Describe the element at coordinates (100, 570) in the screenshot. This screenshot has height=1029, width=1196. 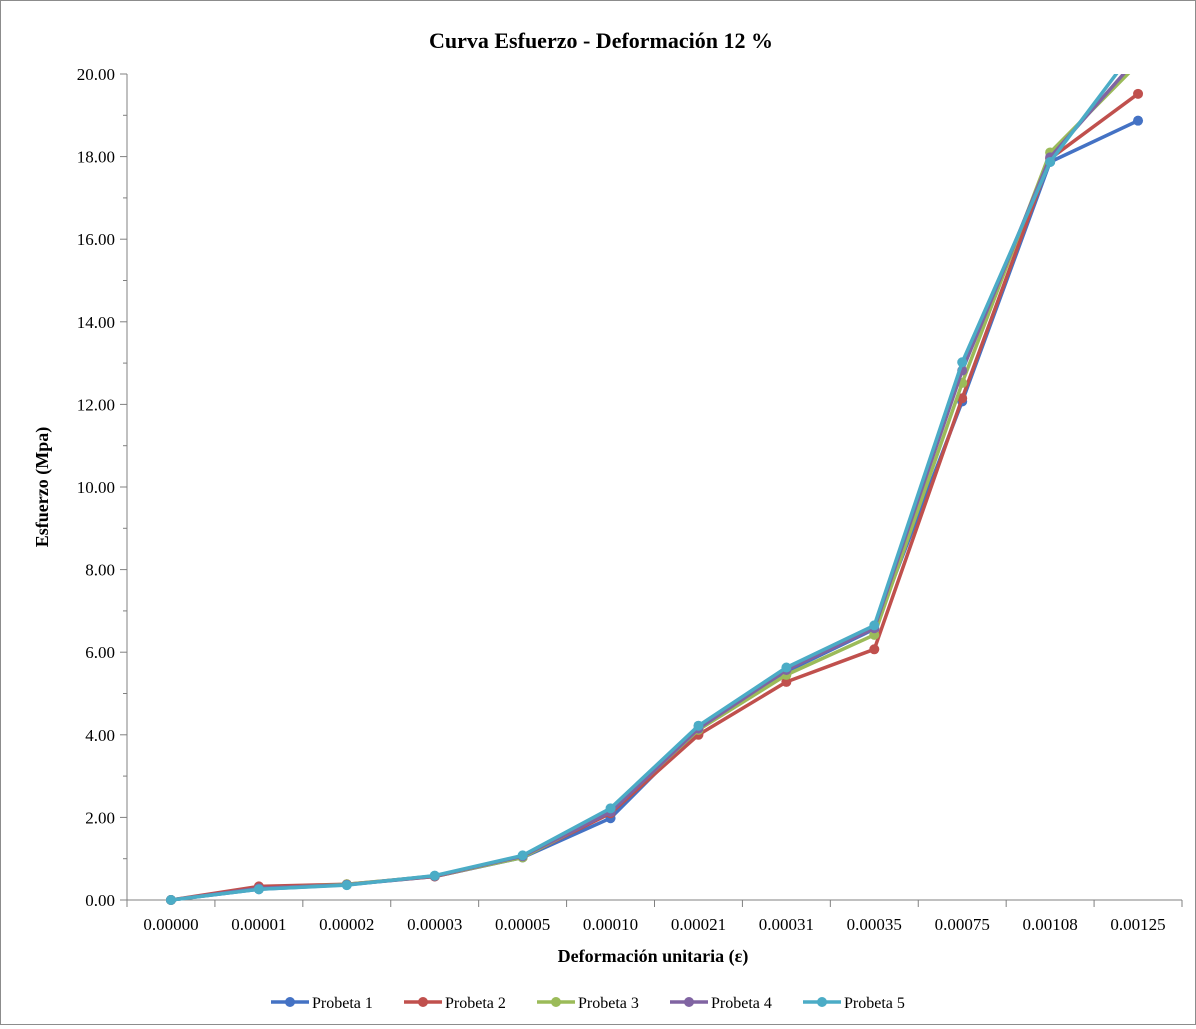
I see `y-tick-label: 8.00` at that location.